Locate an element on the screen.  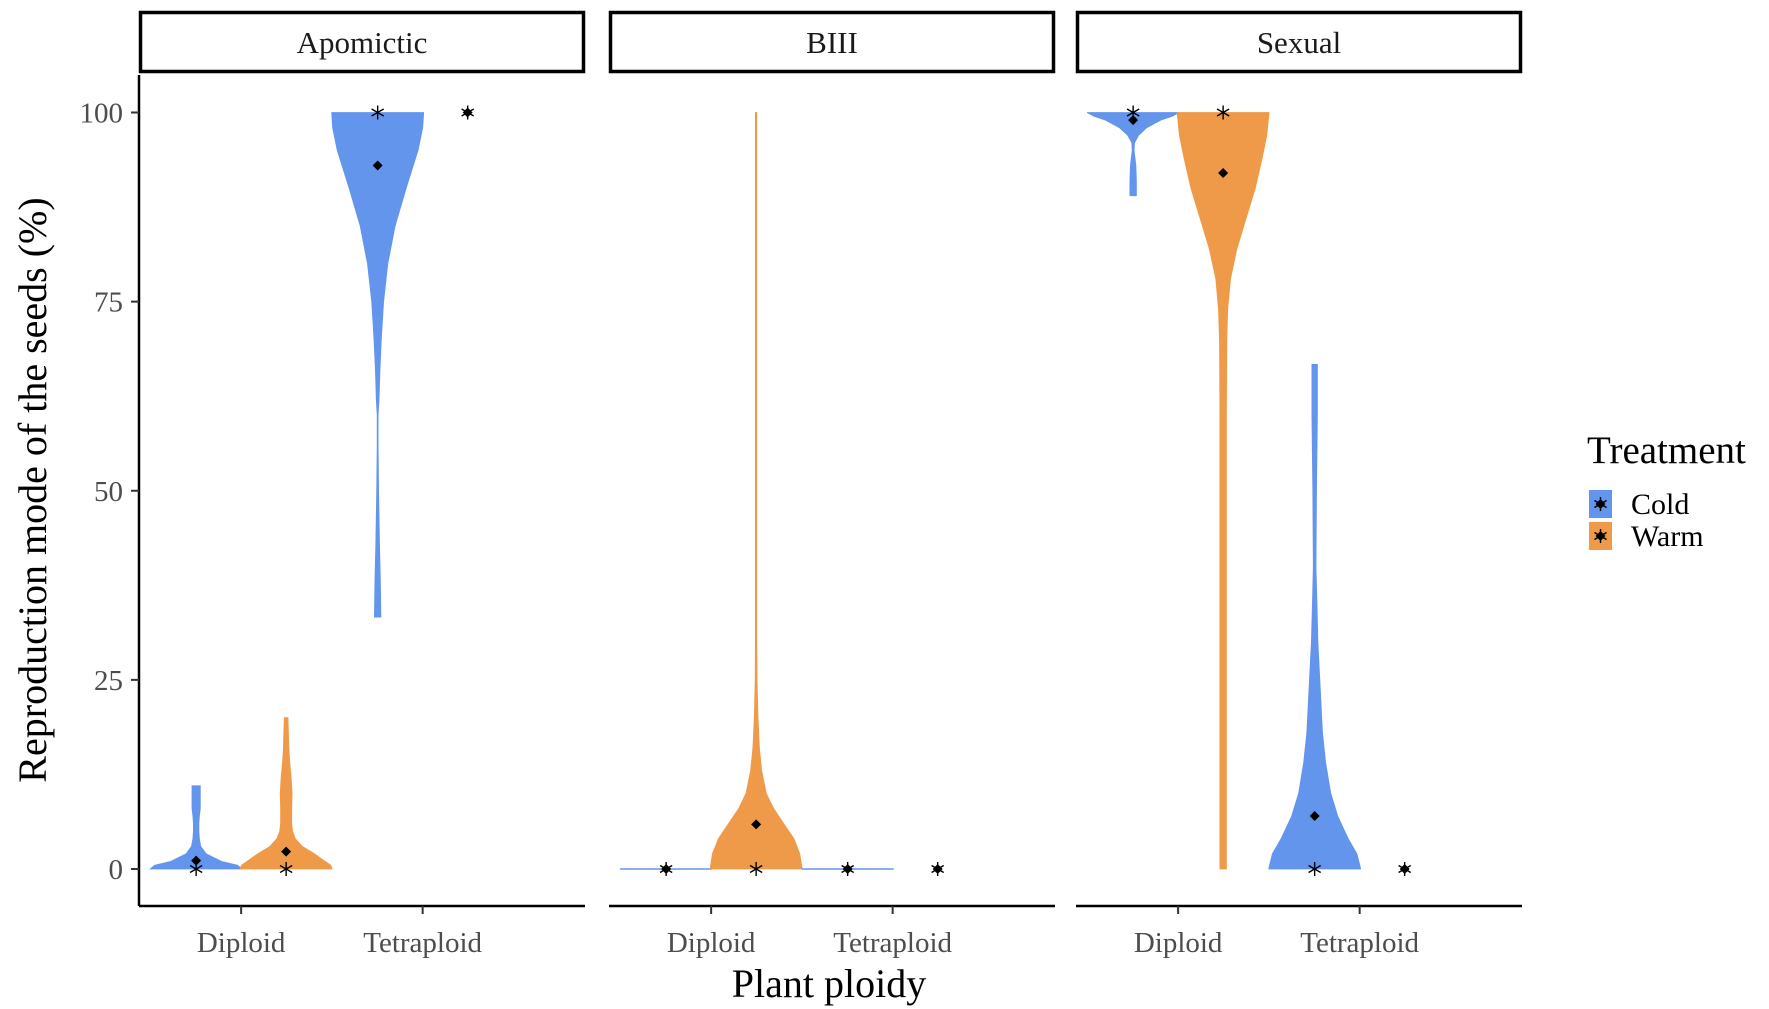
y-axis-title: Reproduction mode of the seeds (%) is located at coordinates (32, 489).